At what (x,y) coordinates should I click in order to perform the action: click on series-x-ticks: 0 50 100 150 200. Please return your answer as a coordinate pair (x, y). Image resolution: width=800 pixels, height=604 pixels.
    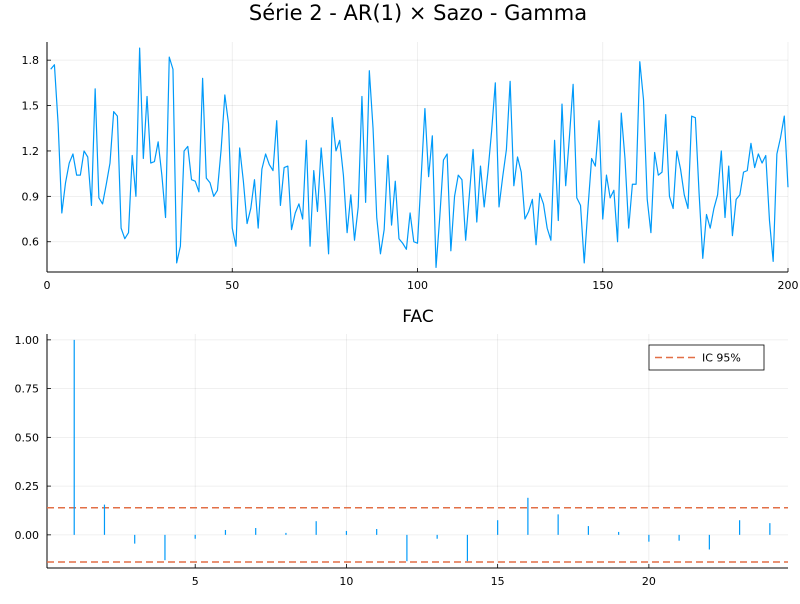
    Looking at the image, I should click on (421, 280).